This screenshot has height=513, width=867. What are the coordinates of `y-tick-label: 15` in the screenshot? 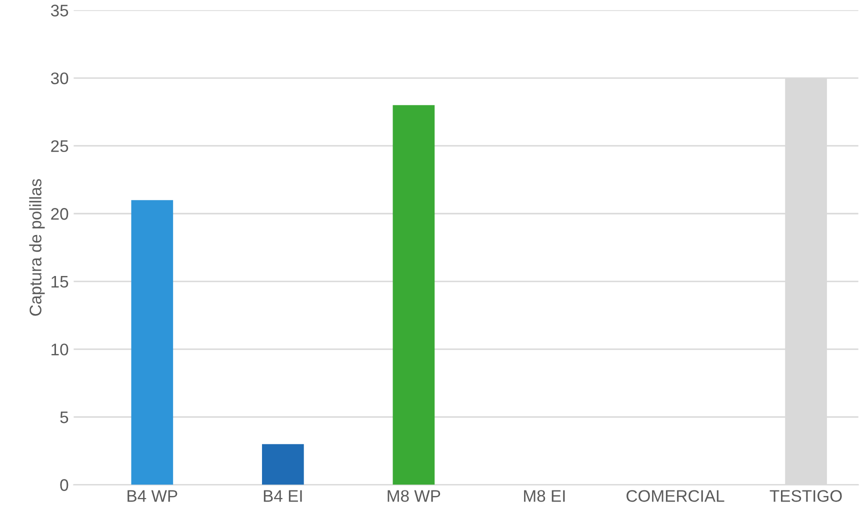 It's located at (60, 282).